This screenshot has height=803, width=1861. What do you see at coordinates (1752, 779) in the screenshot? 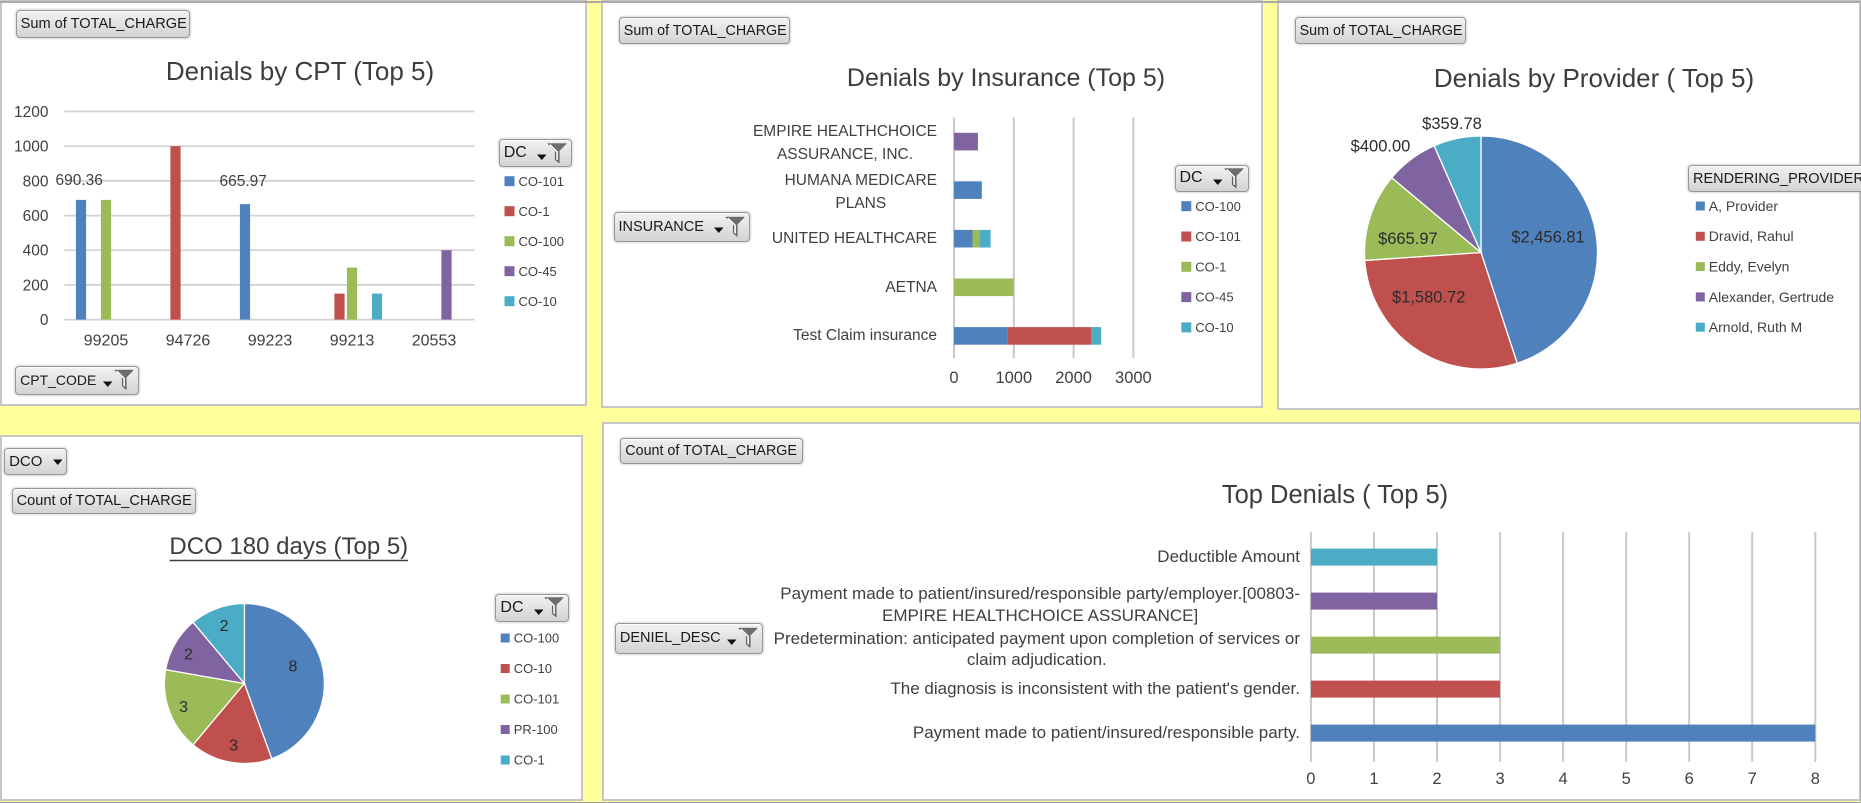
I see `svg-text: 7` at bounding box center [1752, 779].